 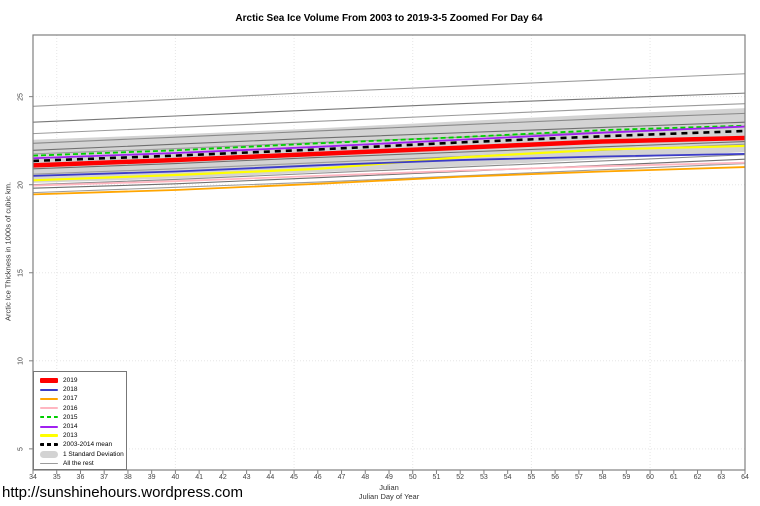 What do you see at coordinates (80, 426) in the screenshot?
I see `legend-item: 2014` at bounding box center [80, 426].